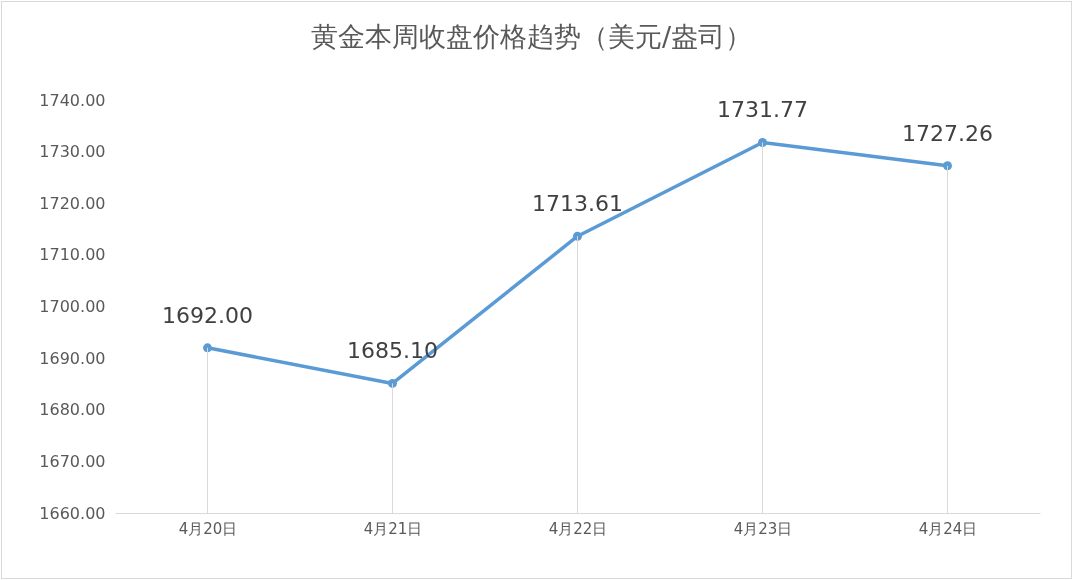 The image size is (1073, 580). I want to click on x-tick-label: 4月22日, so click(578, 528).